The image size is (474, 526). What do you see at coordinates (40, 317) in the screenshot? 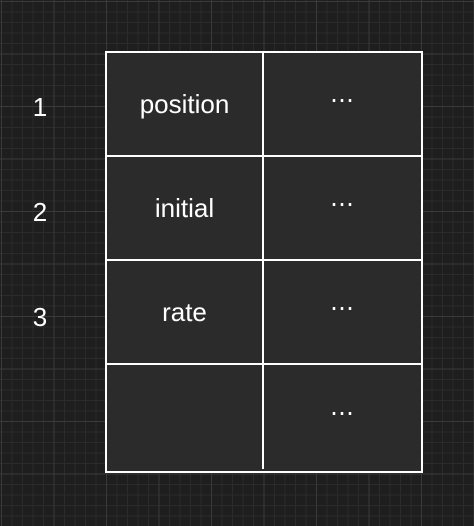
I see `row-number-3: 3` at bounding box center [40, 317].